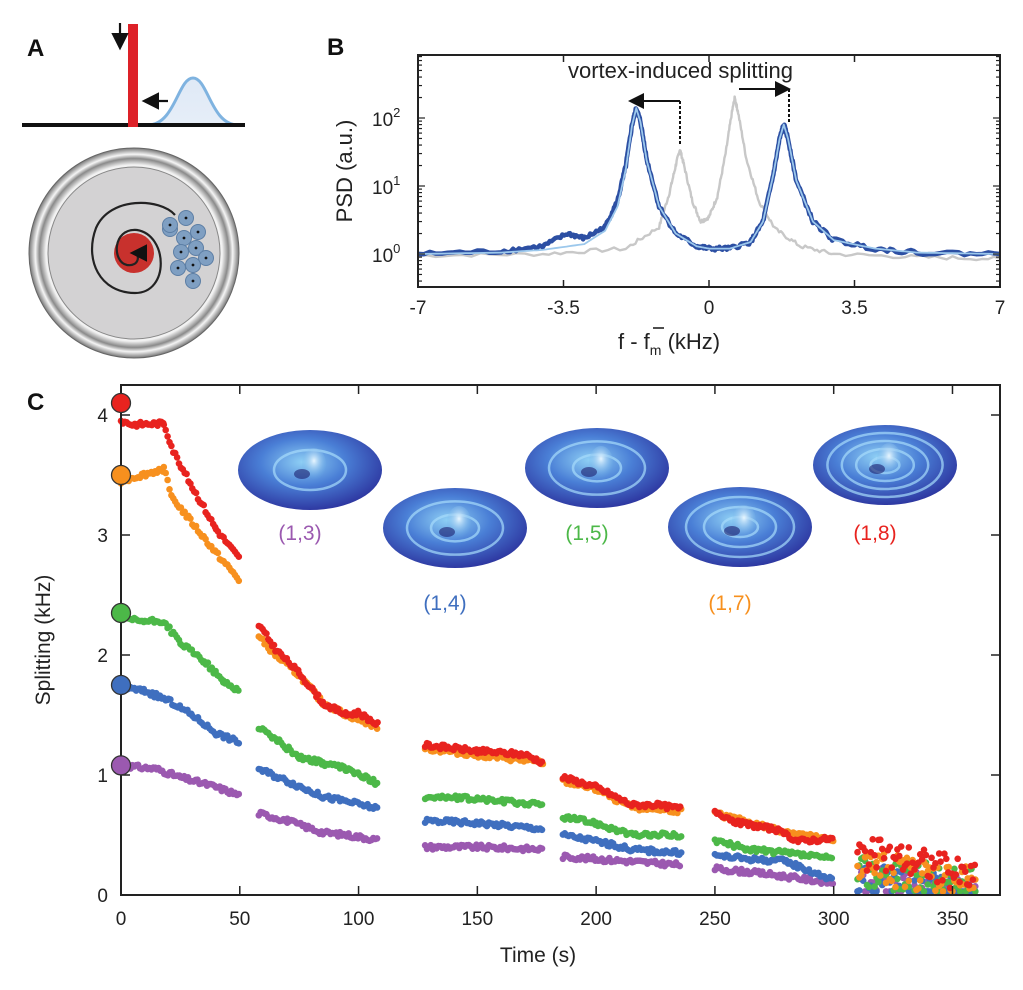 The height and width of the screenshot is (990, 1023). I want to click on psd-x-tick-label: 3.5, so click(854, 308).